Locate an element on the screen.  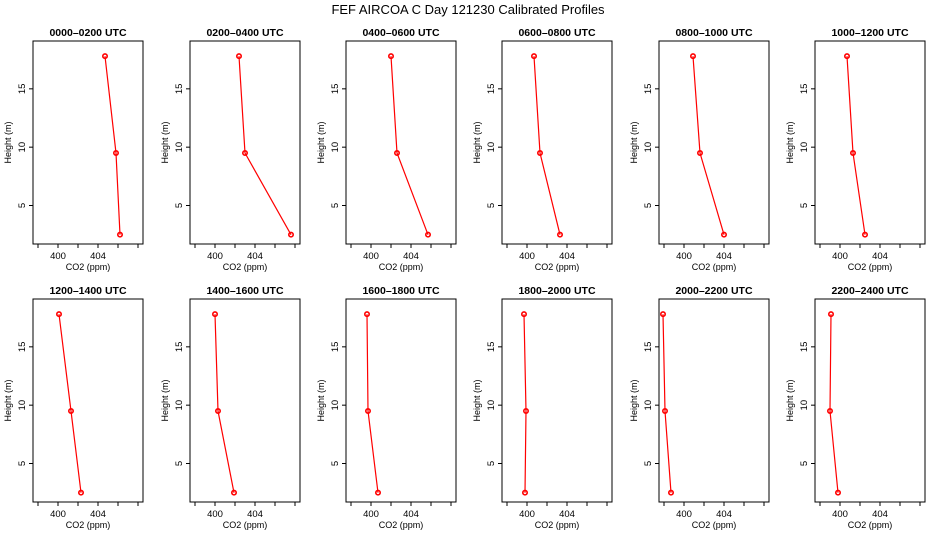
panel-title: 1600–1800 UTC is located at coordinates (400, 291).